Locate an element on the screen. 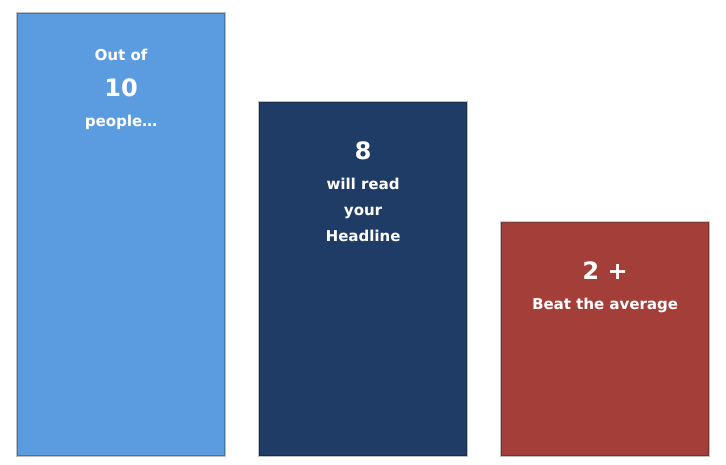 This screenshot has height=465, width=726. annotation: 2 + Beat the average is located at coordinates (605, 285).